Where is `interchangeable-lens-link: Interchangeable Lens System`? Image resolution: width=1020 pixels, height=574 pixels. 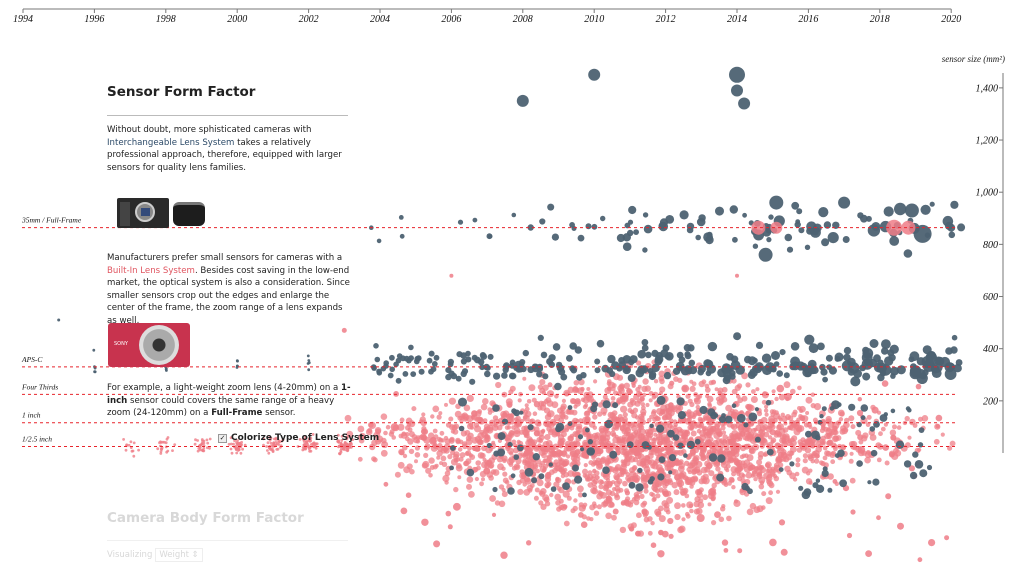 interchangeable-lens-link: Interchangeable Lens System is located at coordinates (171, 142).